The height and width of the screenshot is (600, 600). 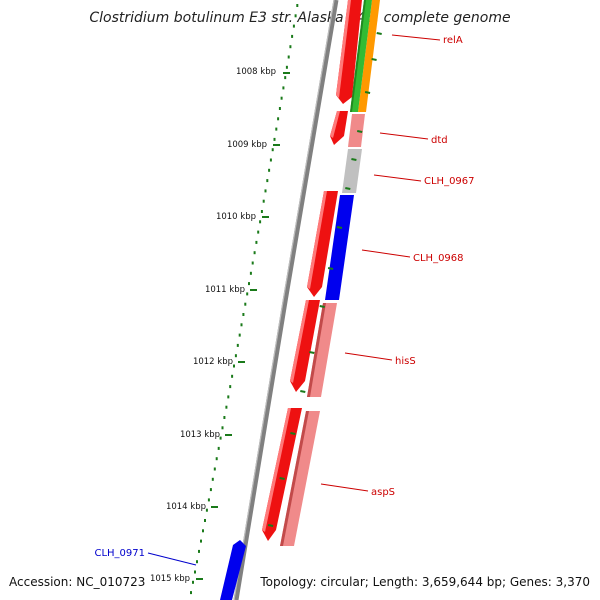 I want to click on gene-arrow-hisS-fwd-edge, so click(x=299, y=341).